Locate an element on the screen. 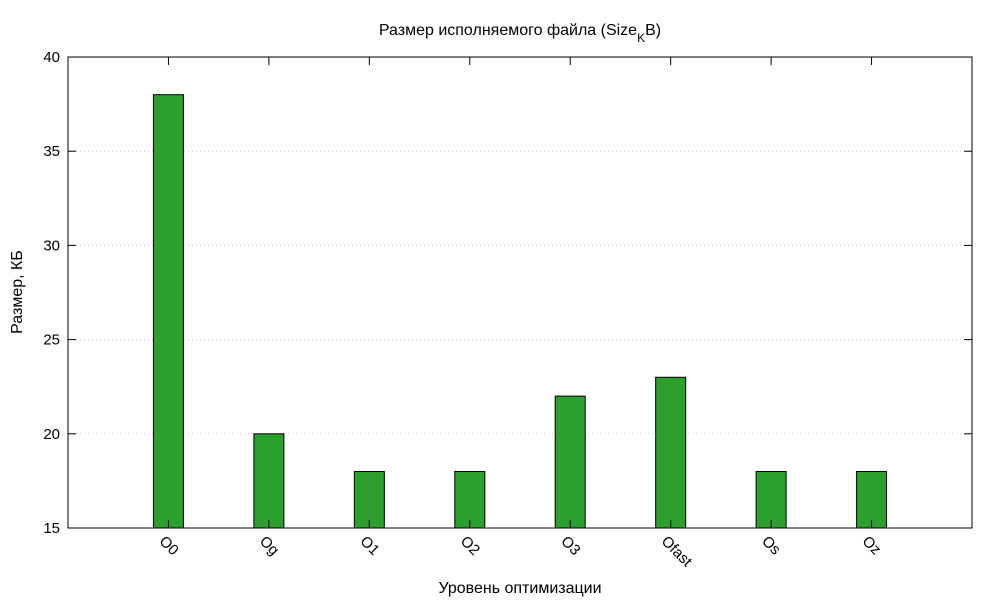 The height and width of the screenshot is (600, 1000). bar-og is located at coordinates (269, 481).